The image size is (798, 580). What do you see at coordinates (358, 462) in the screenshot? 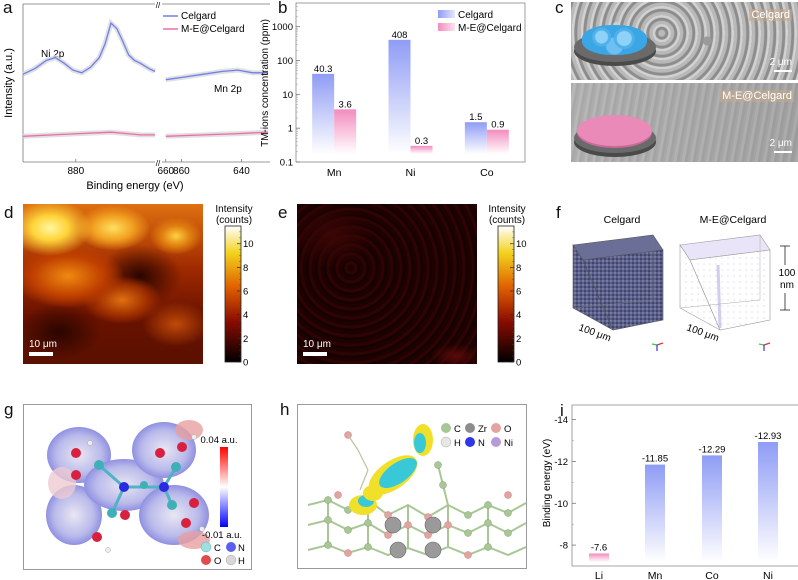
I see `adsorbate-molecule` at bounding box center [358, 462].